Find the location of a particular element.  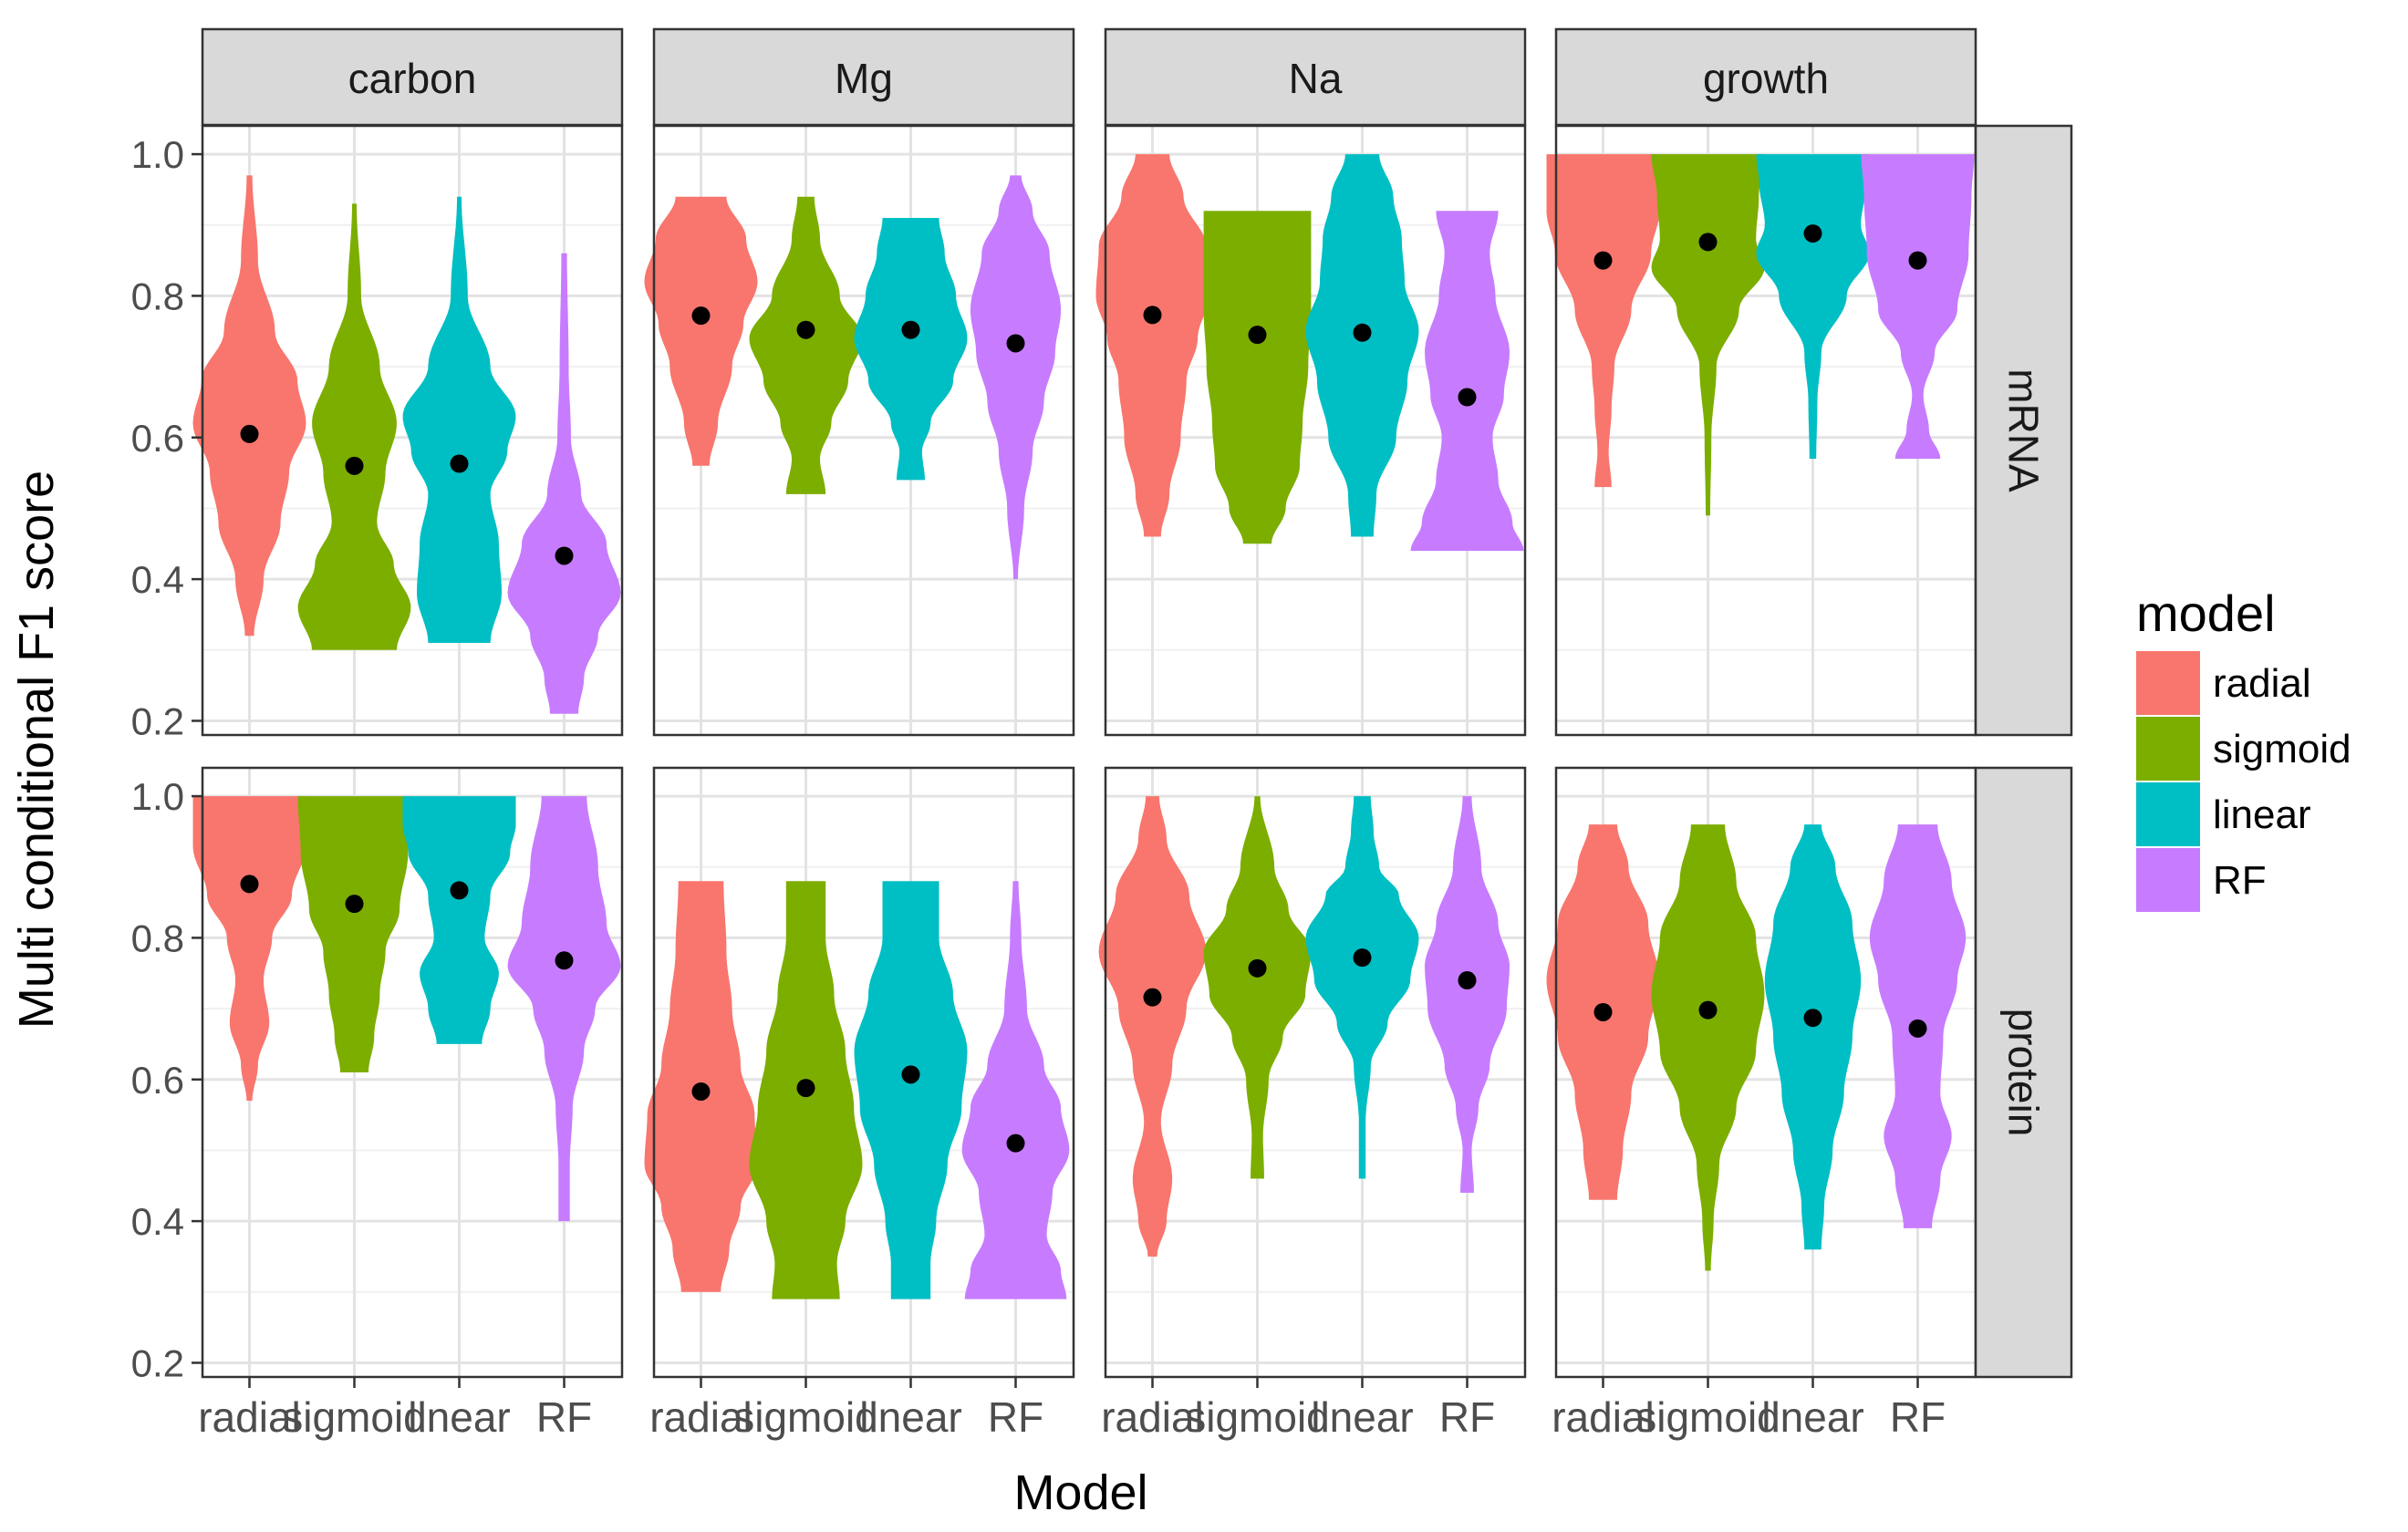

strip-protein: protein is located at coordinates (2023, 1072).